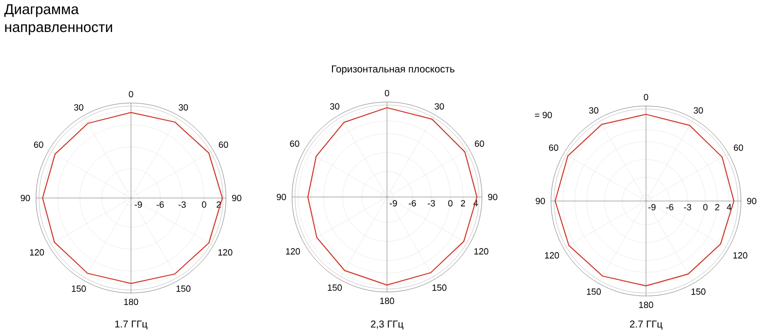 This screenshot has width=767, height=336. What do you see at coordinates (646, 325) in the screenshot?
I see `text: 2.7 ГГц` at bounding box center [646, 325].